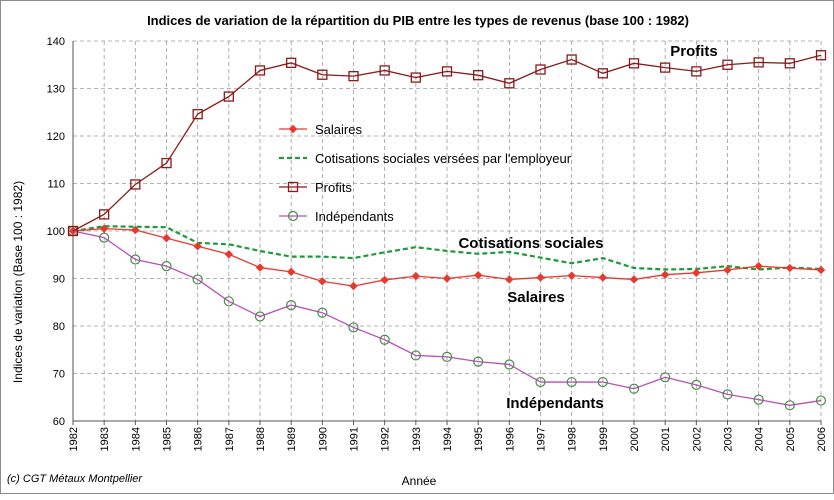 The height and width of the screenshot is (500, 834). What do you see at coordinates (59, 327) in the screenshot?
I see `y-tick-label: 80` at bounding box center [59, 327].